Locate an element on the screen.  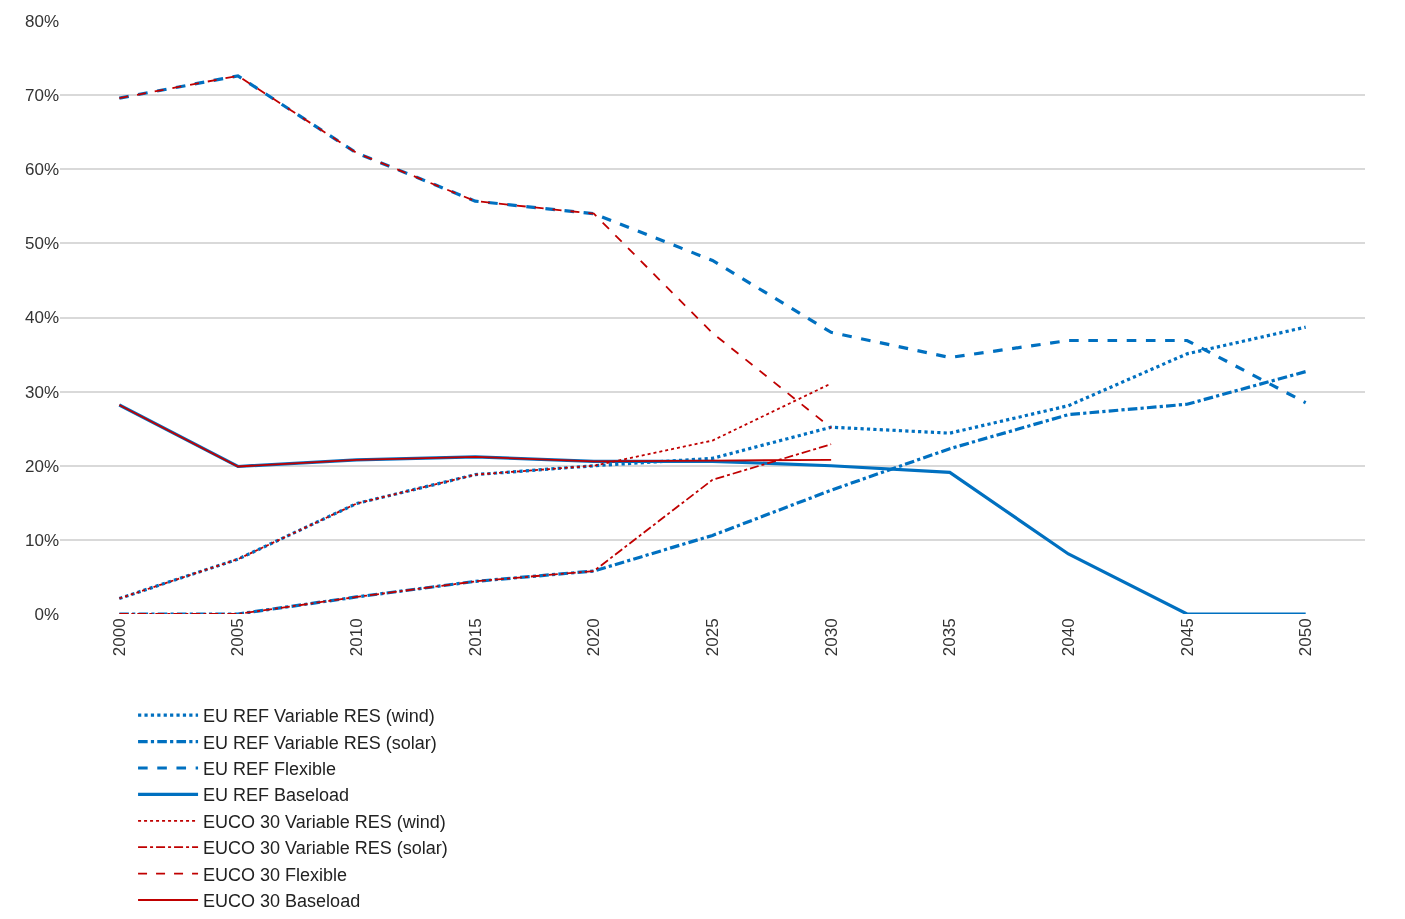
x-tick-label: 2005 is located at coordinates (238, 637).